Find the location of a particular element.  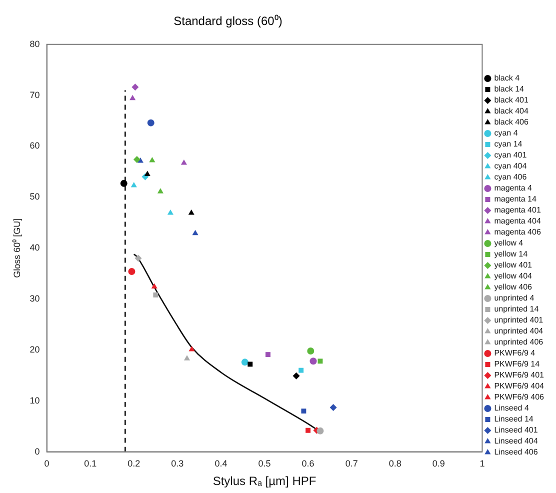

x-tick-label: 0.4 is located at coordinates (221, 463).